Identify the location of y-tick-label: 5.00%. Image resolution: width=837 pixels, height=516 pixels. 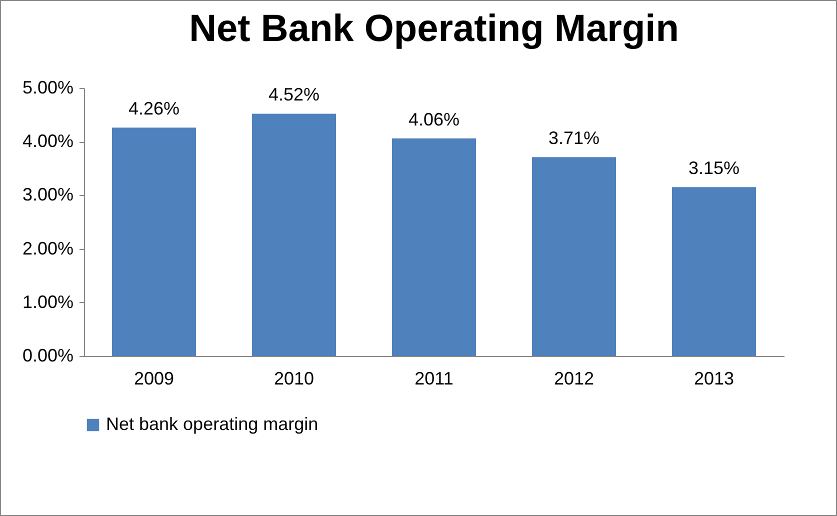
(48, 88).